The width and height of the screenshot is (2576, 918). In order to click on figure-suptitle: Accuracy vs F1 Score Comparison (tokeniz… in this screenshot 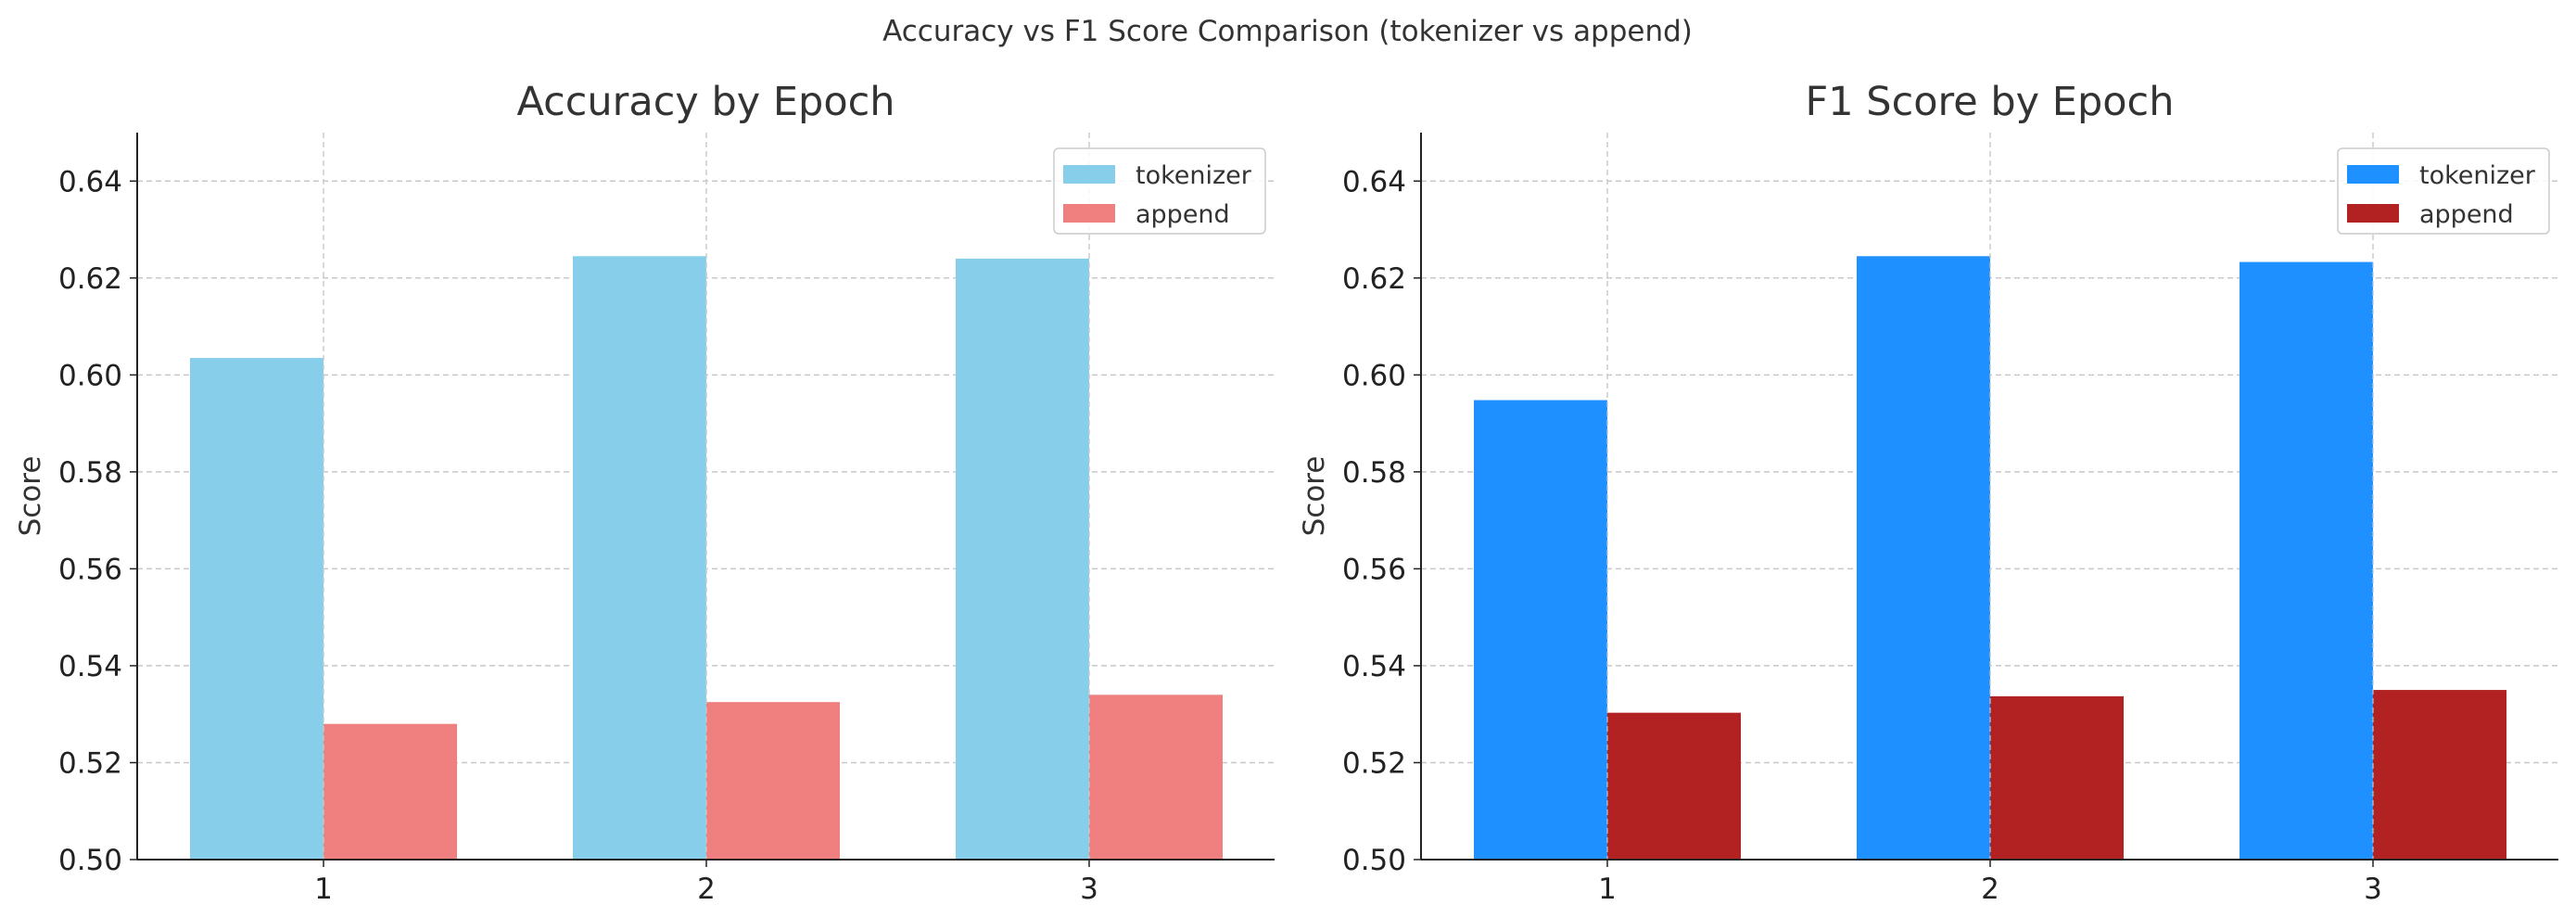, I will do `click(1287, 31)`.